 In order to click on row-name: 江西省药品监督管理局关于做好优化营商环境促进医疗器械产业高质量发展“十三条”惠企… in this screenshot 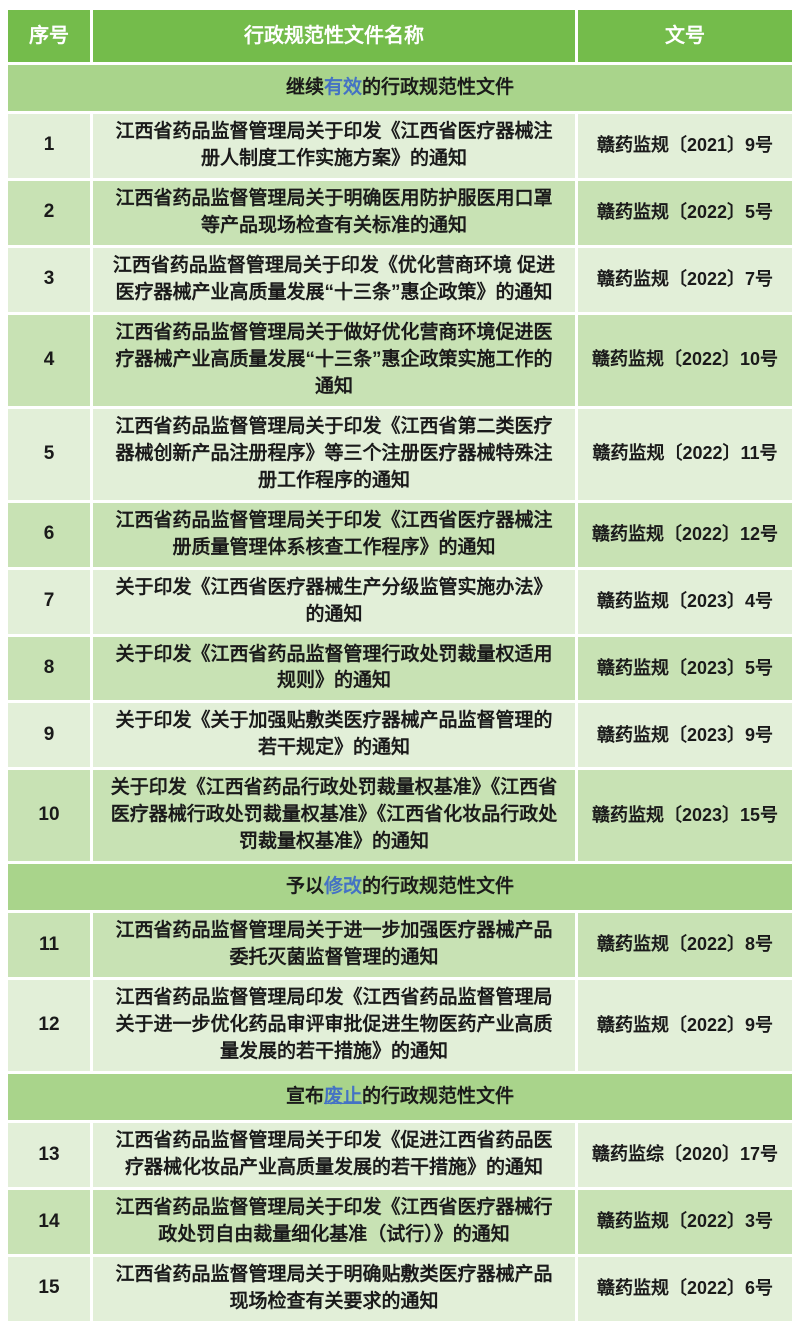, I will do `click(334, 360)`.